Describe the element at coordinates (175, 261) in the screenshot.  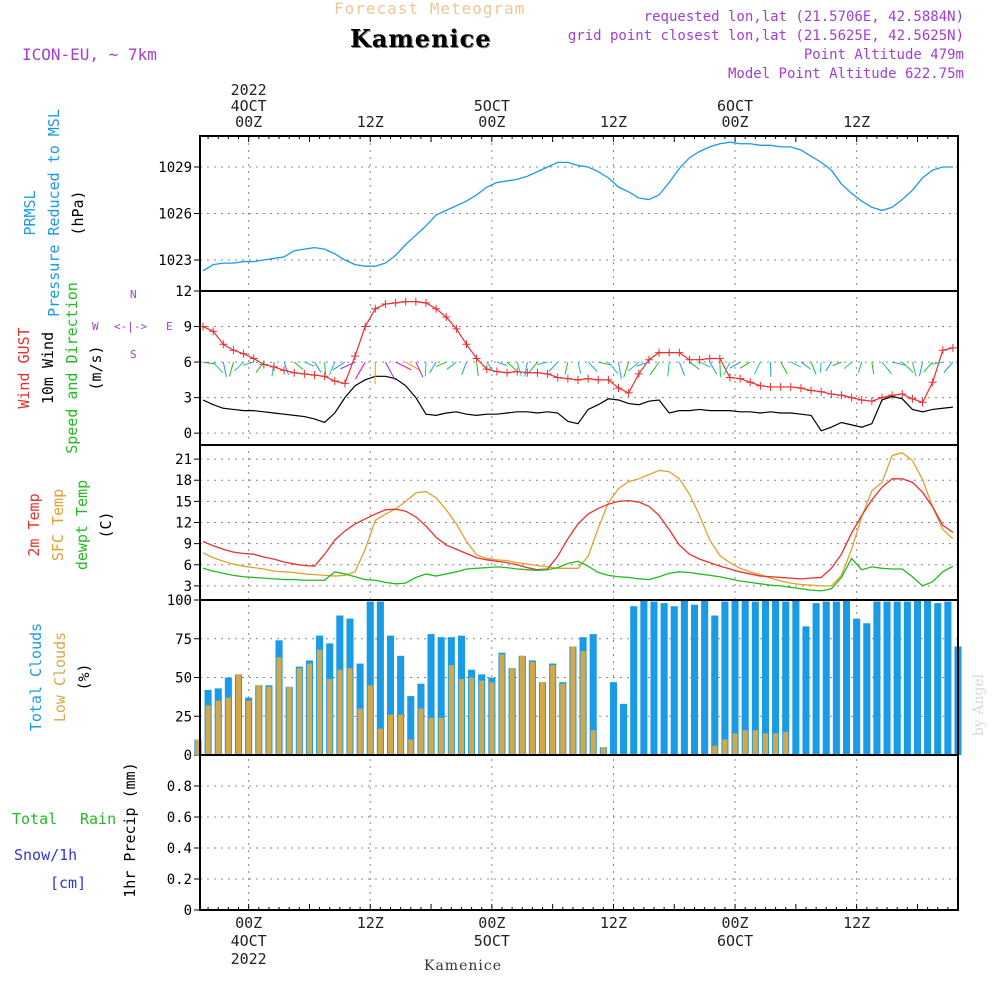
I see `y-tick-label-1: 1023` at that location.